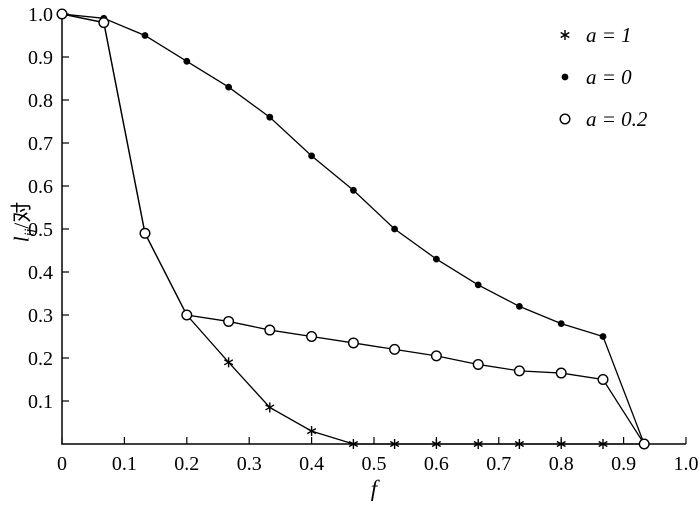 This screenshot has height=510, width=700. What do you see at coordinates (561, 464) in the screenshot?
I see `x-tick-label: 0.8` at bounding box center [561, 464].